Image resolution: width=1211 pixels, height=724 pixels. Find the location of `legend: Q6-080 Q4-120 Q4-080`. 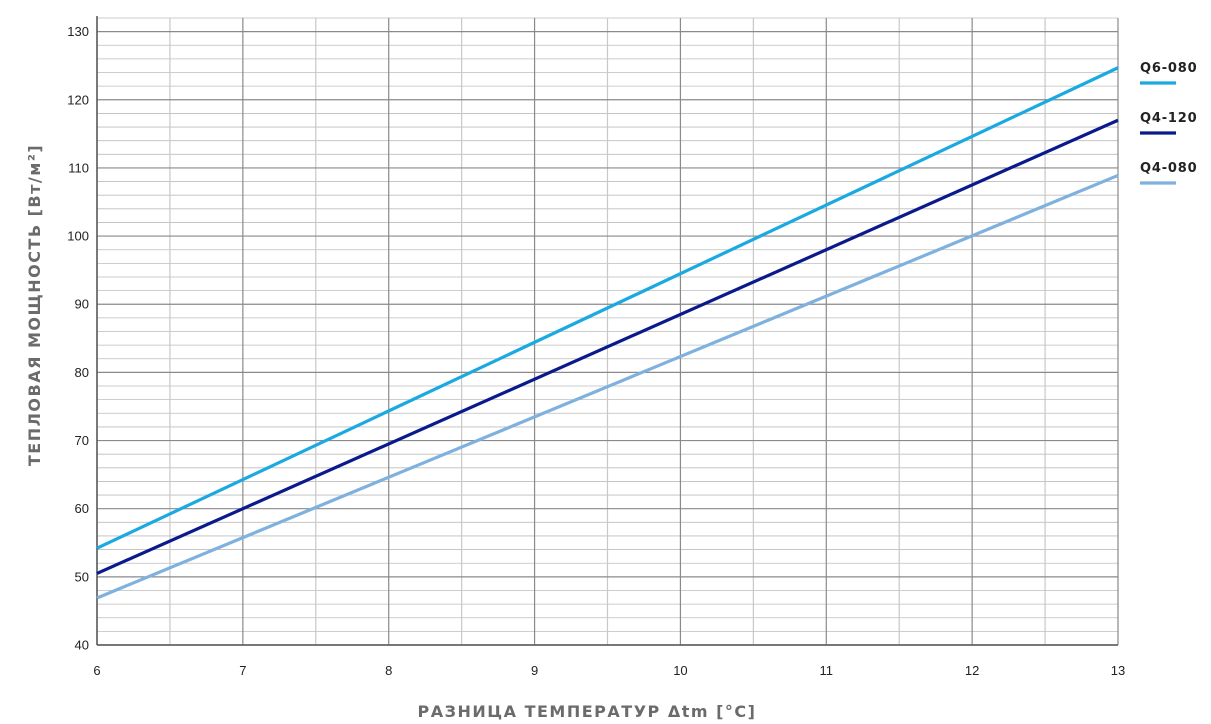

legend: Q6-080 Q4-120 Q4-080 is located at coordinates (1168, 123).